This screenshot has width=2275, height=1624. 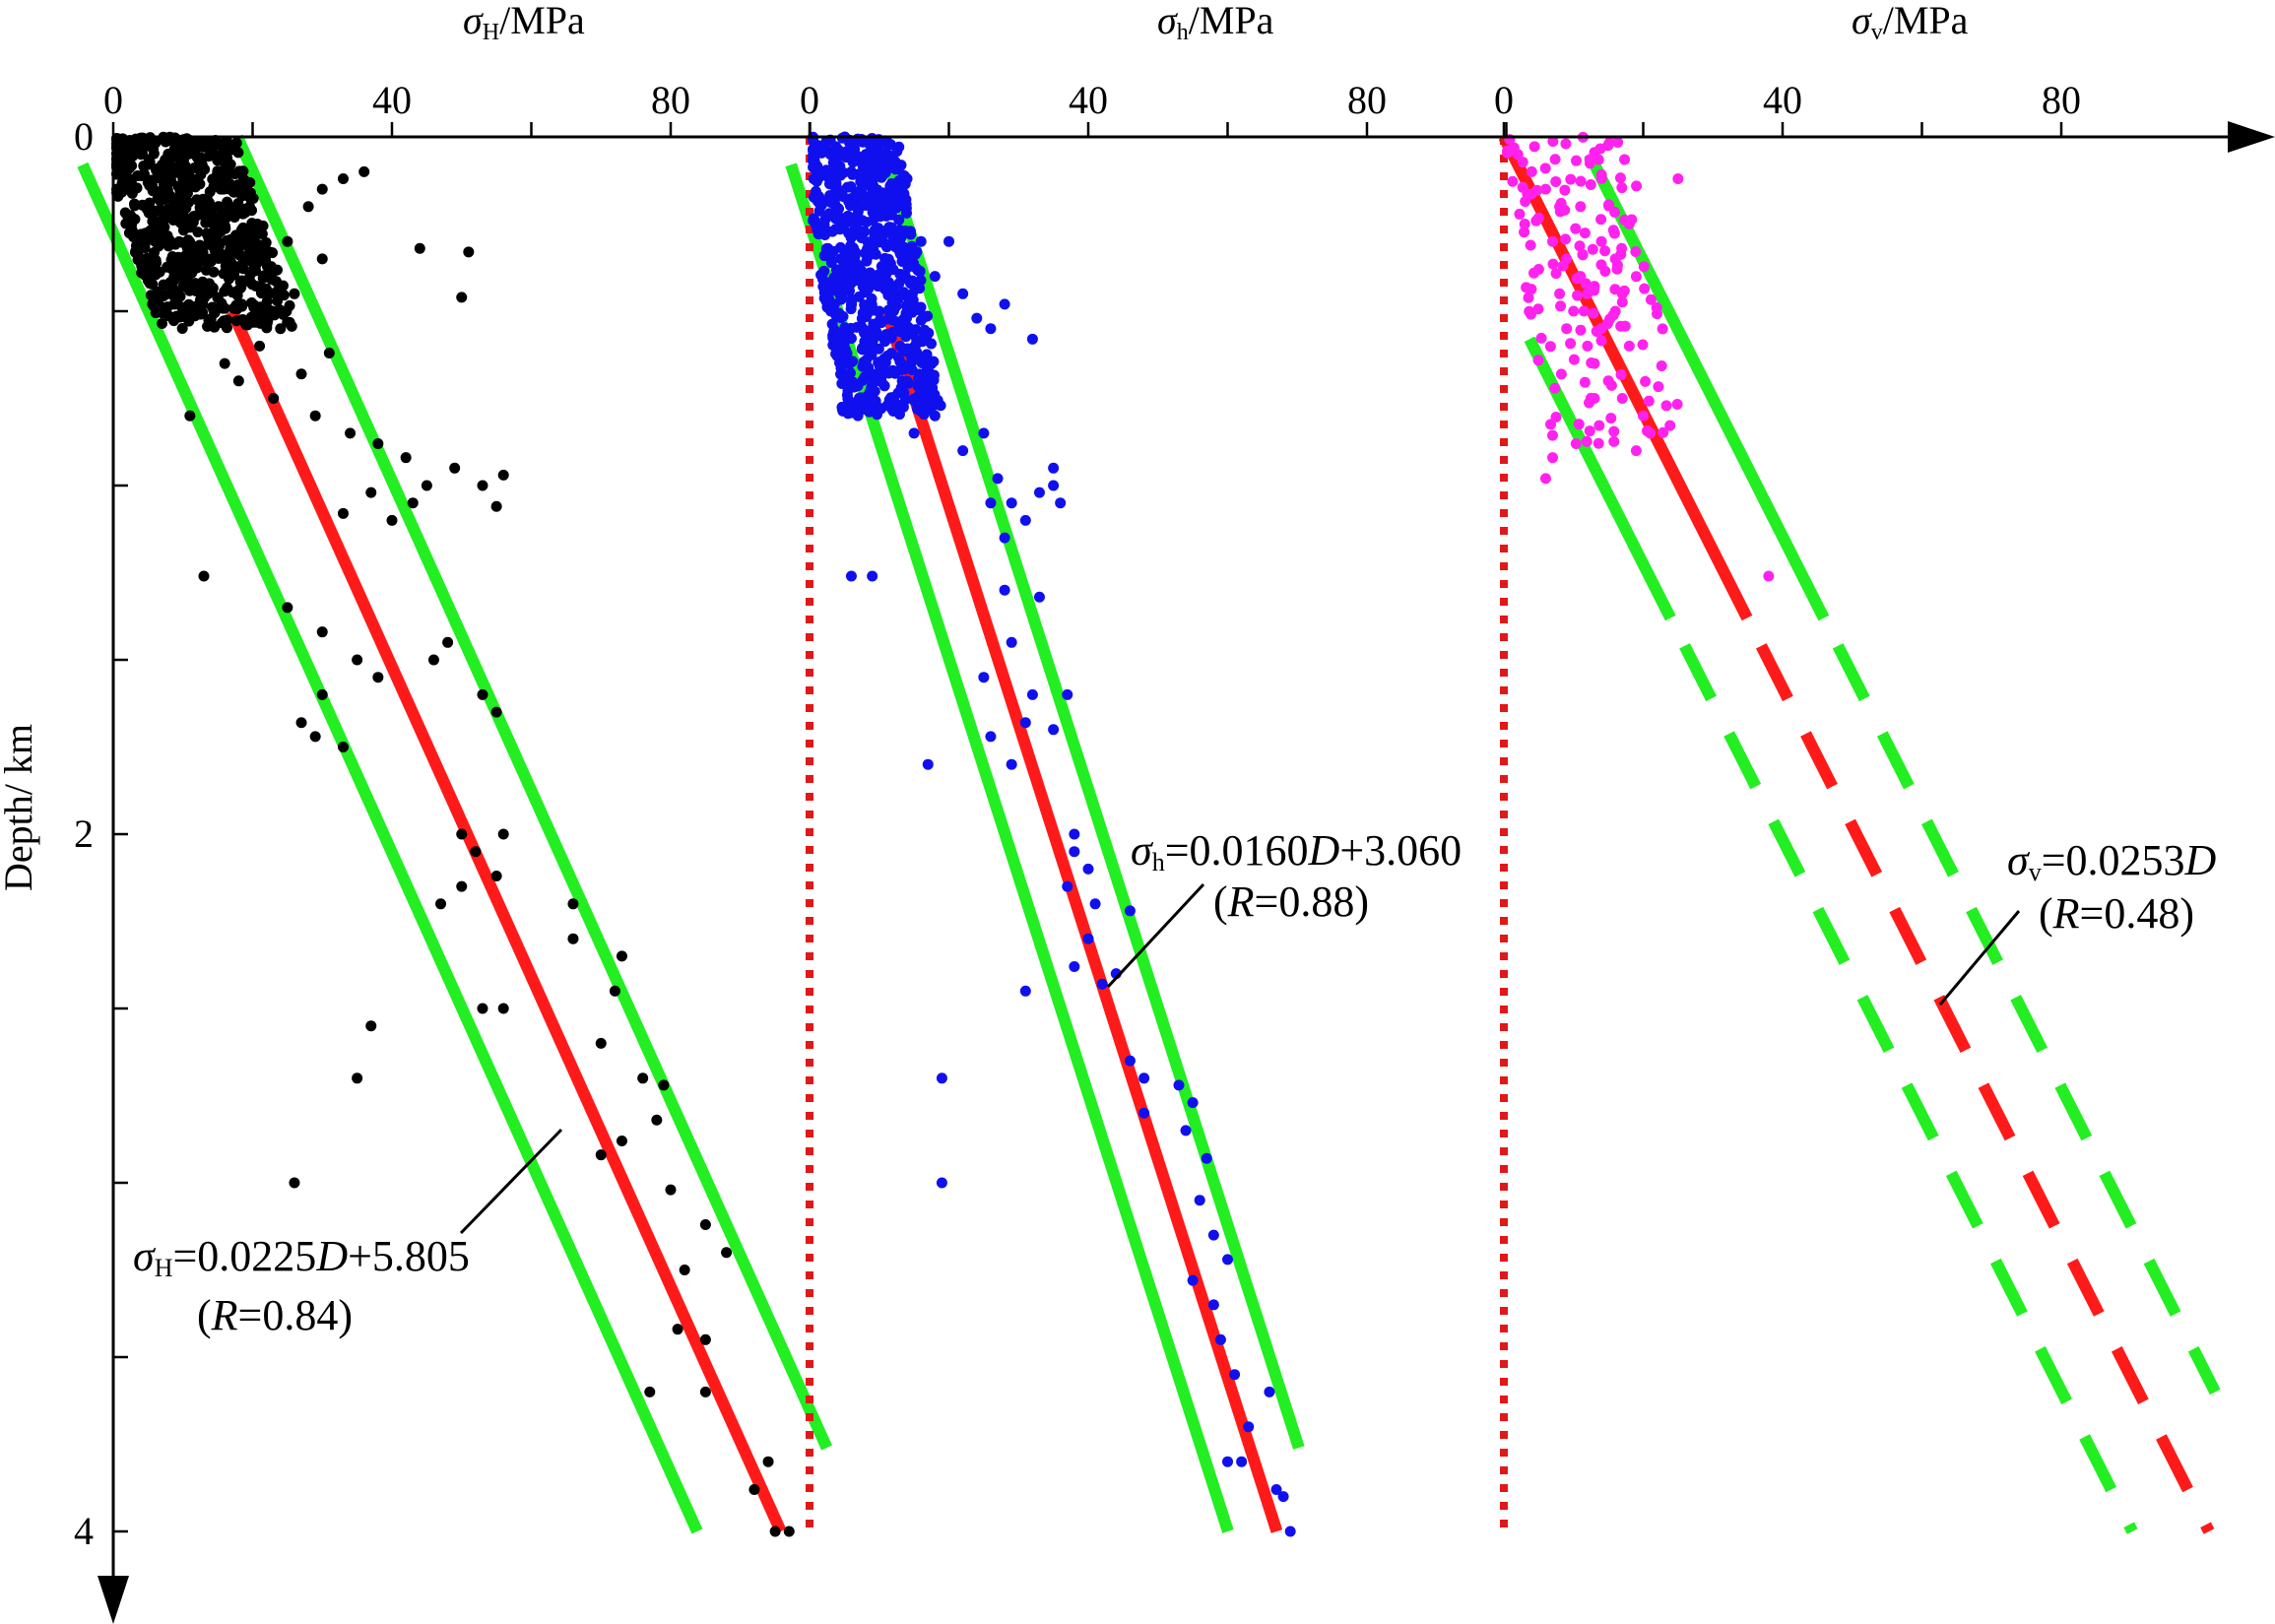 I want to click on x-tick-label-p2-40: 40, so click(x=1088, y=100).